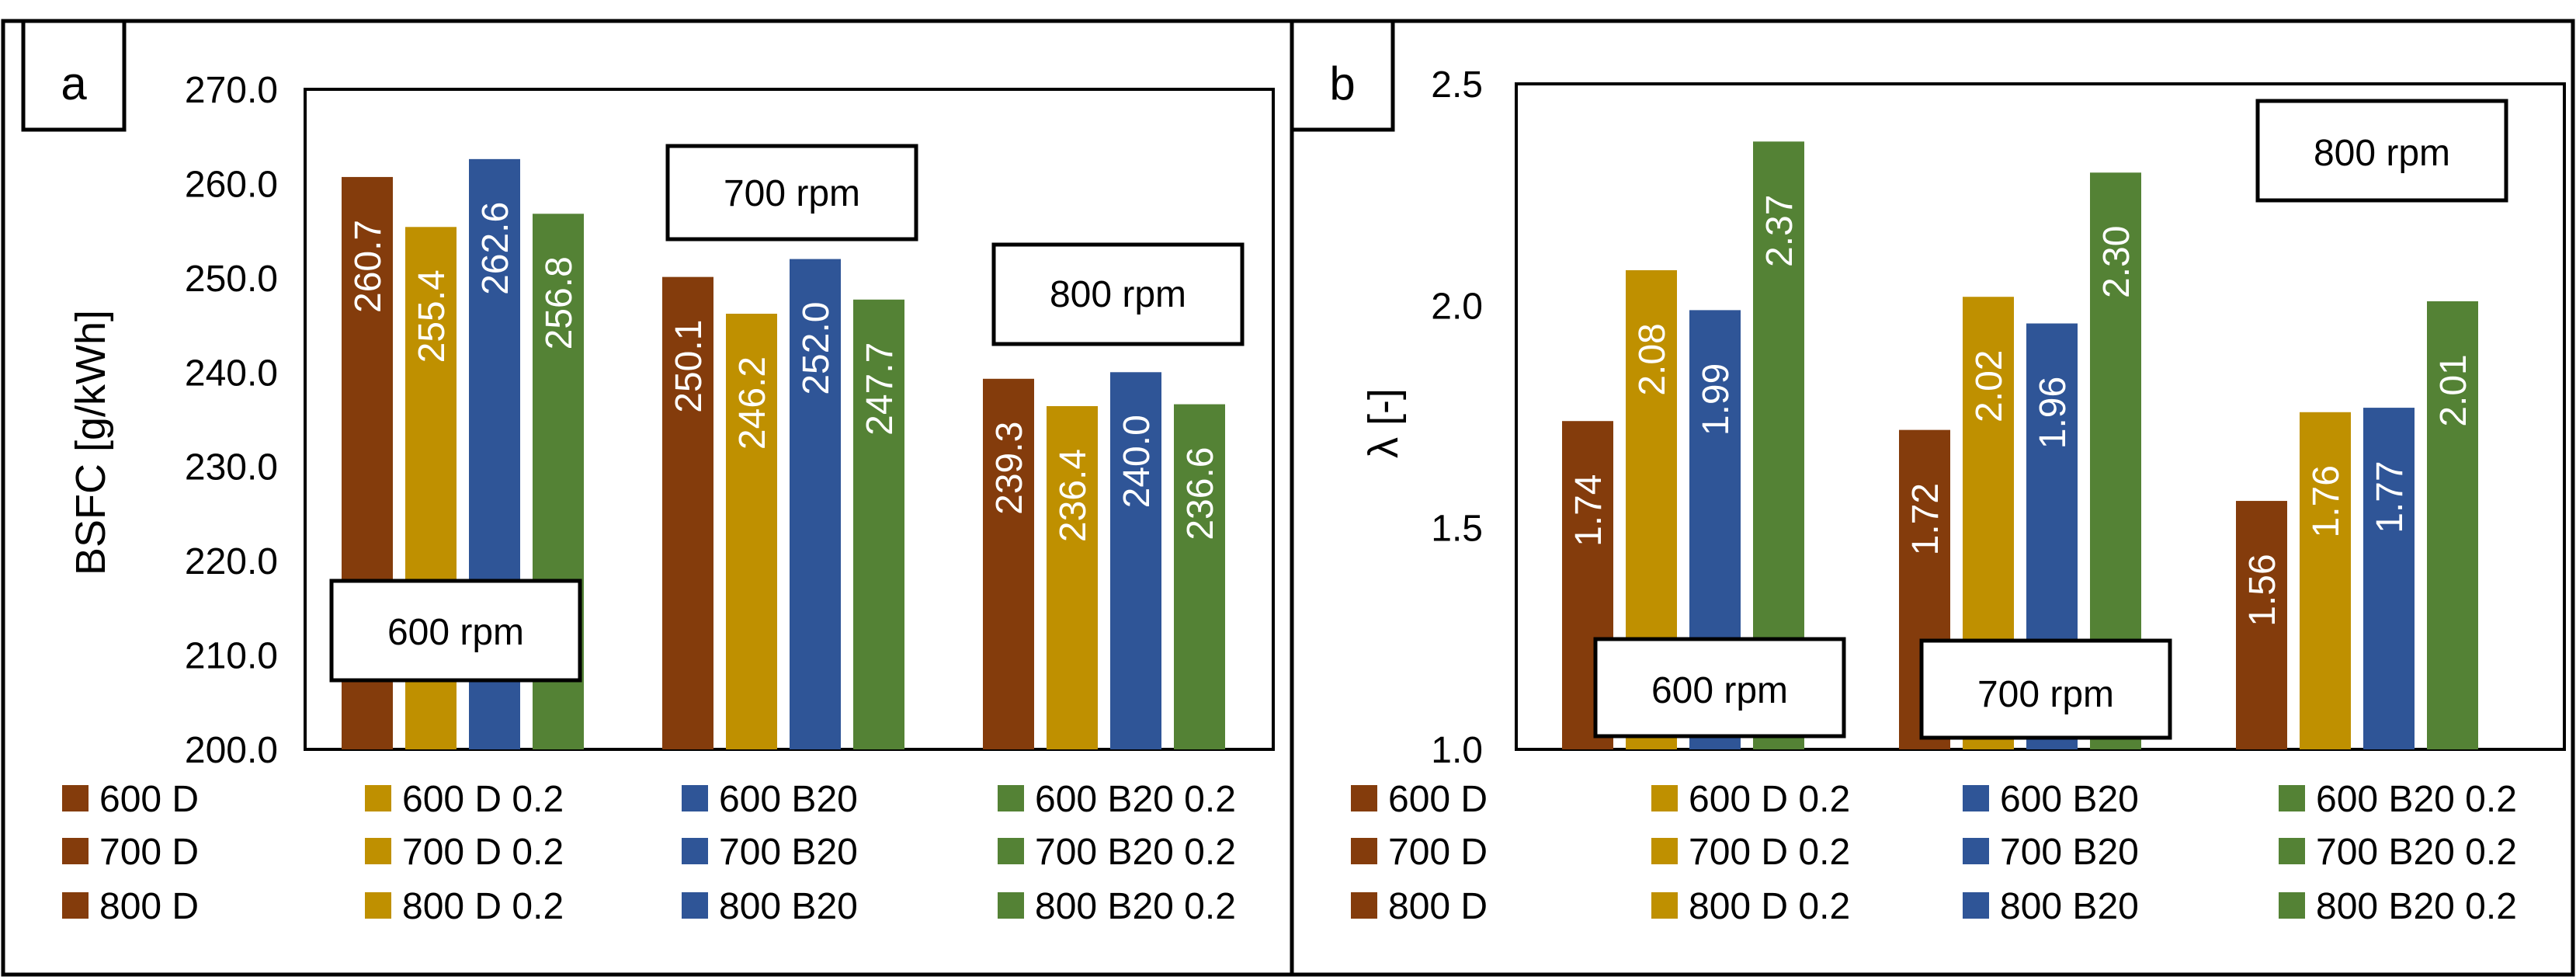  Describe the element at coordinates (1073, 495) in the screenshot. I see `panel-a-data-label: 236.4` at that location.